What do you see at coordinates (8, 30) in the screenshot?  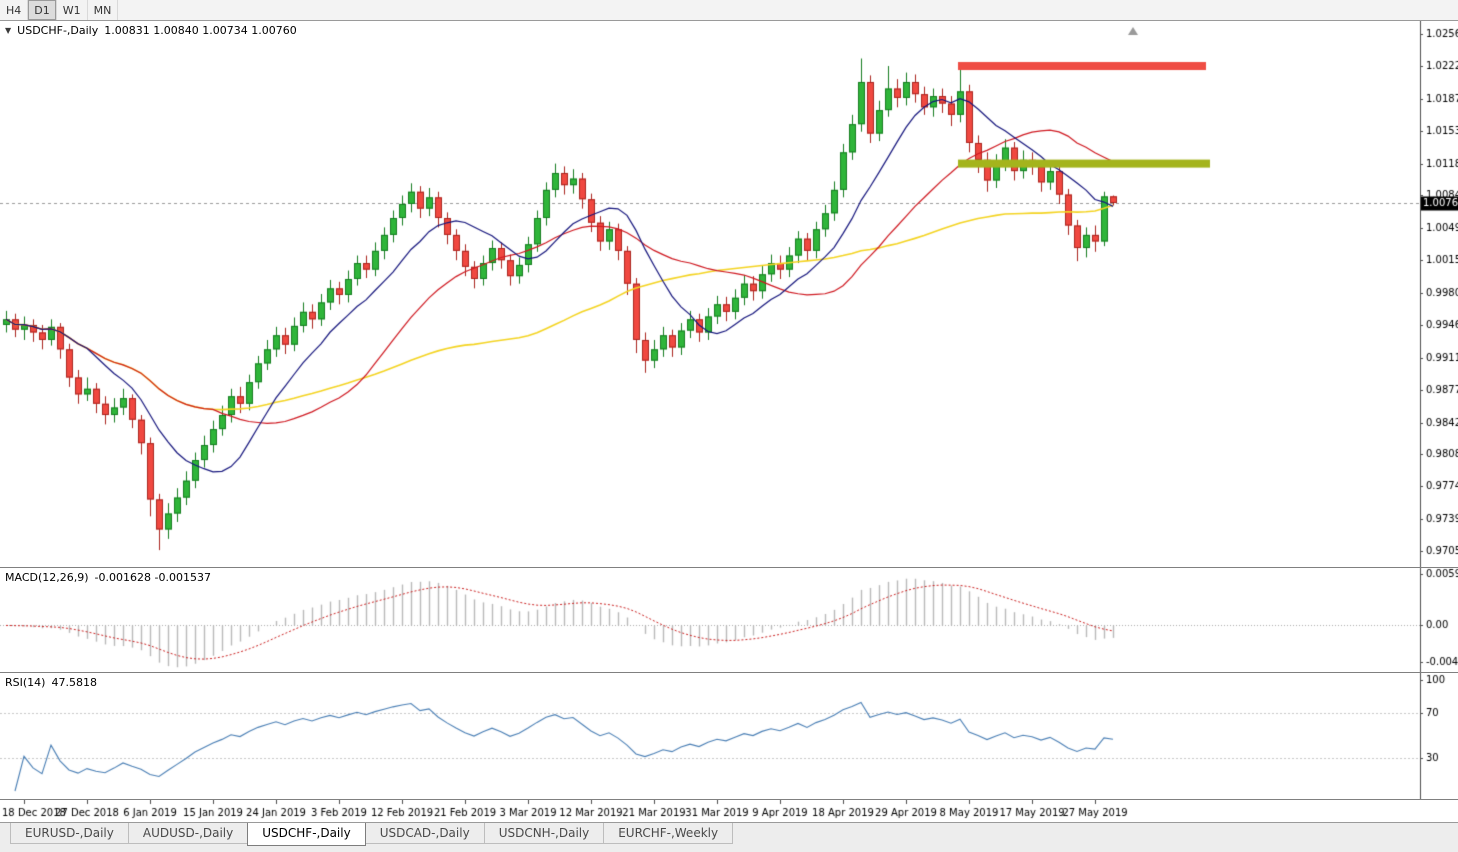 I see `chart-collapse-icon: ▼` at bounding box center [8, 30].